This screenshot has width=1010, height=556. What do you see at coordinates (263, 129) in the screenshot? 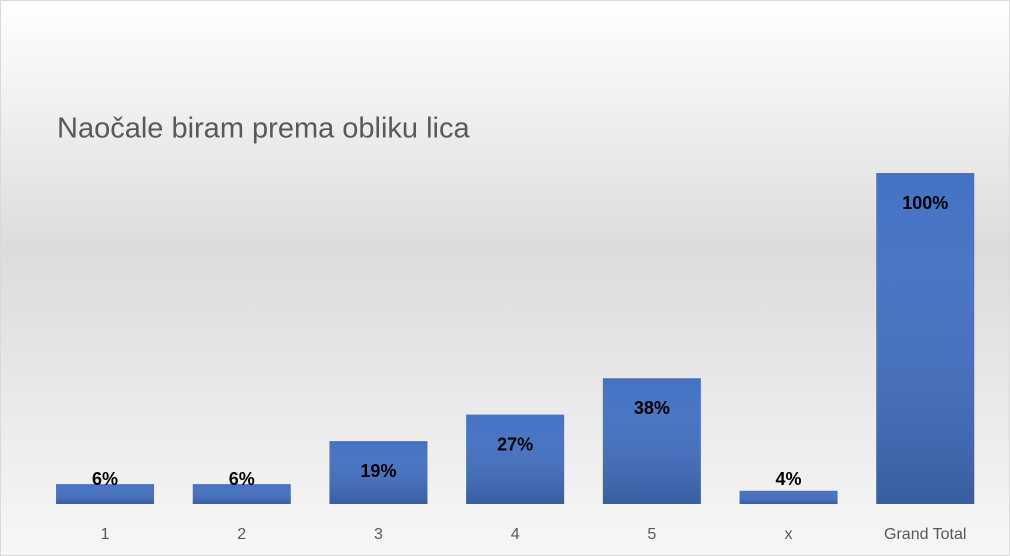
I see `chart-title: Naočale biram prema obliku lica` at bounding box center [263, 129].